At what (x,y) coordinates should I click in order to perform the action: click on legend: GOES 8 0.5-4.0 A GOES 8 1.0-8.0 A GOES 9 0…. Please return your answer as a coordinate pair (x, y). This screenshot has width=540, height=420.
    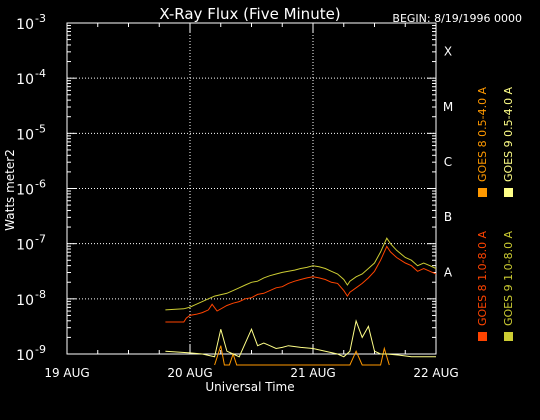
    Looking at the image, I should click on (495, 213).